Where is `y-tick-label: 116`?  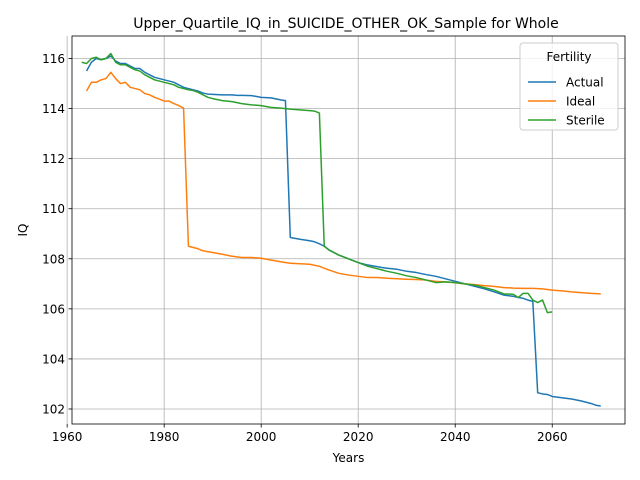
y-tick-label: 116 is located at coordinates (53, 59).